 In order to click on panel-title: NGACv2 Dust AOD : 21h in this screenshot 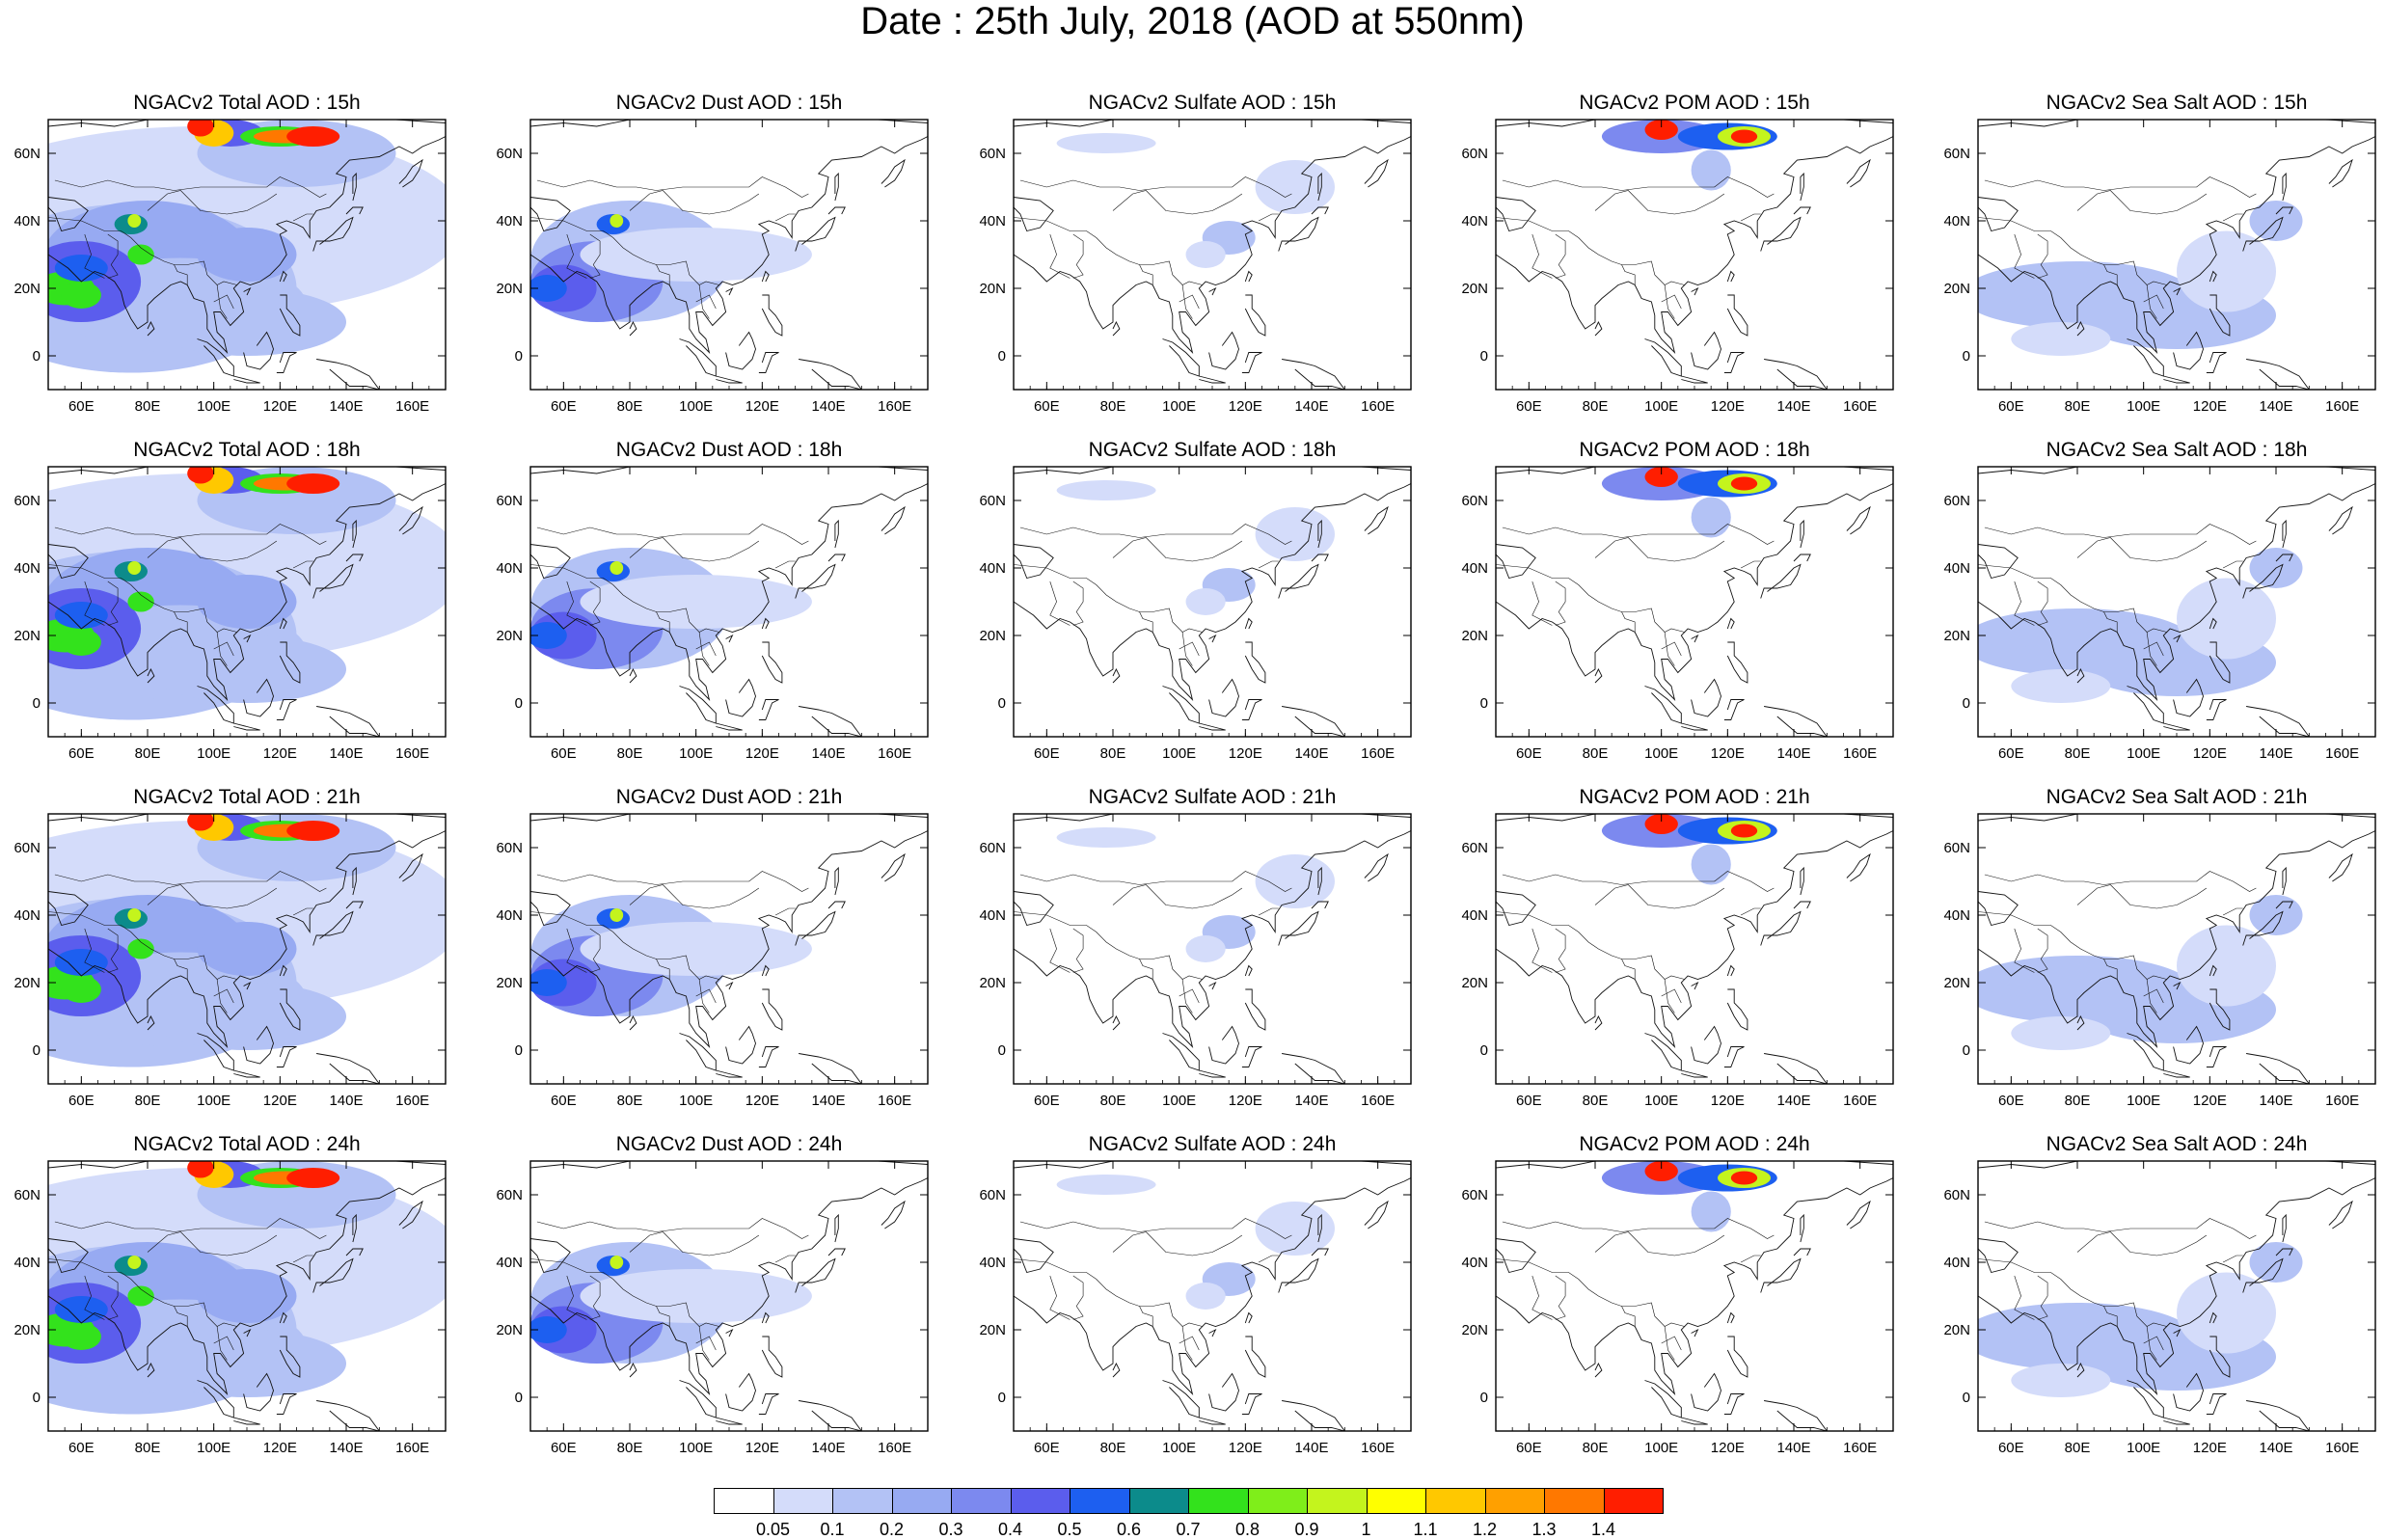, I will do `click(729, 797)`.